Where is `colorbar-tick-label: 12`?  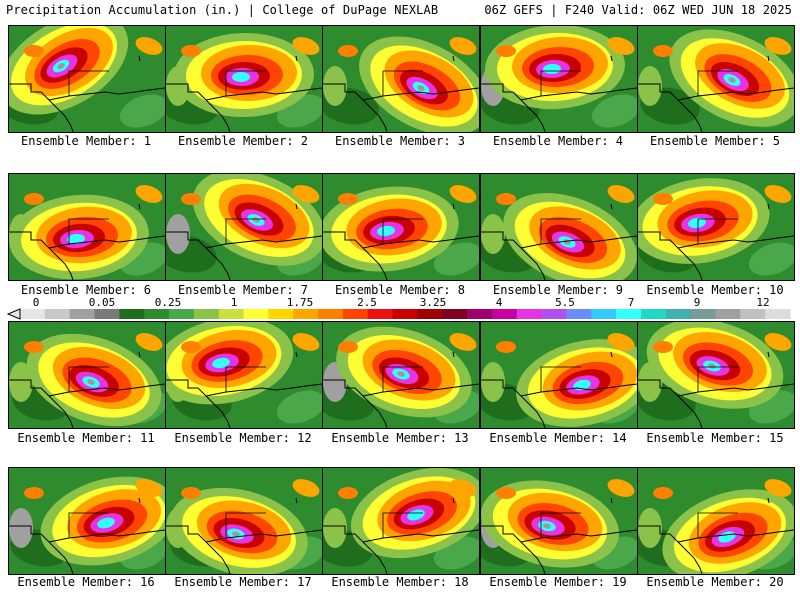
colorbar-tick-label: 12 is located at coordinates (763, 302).